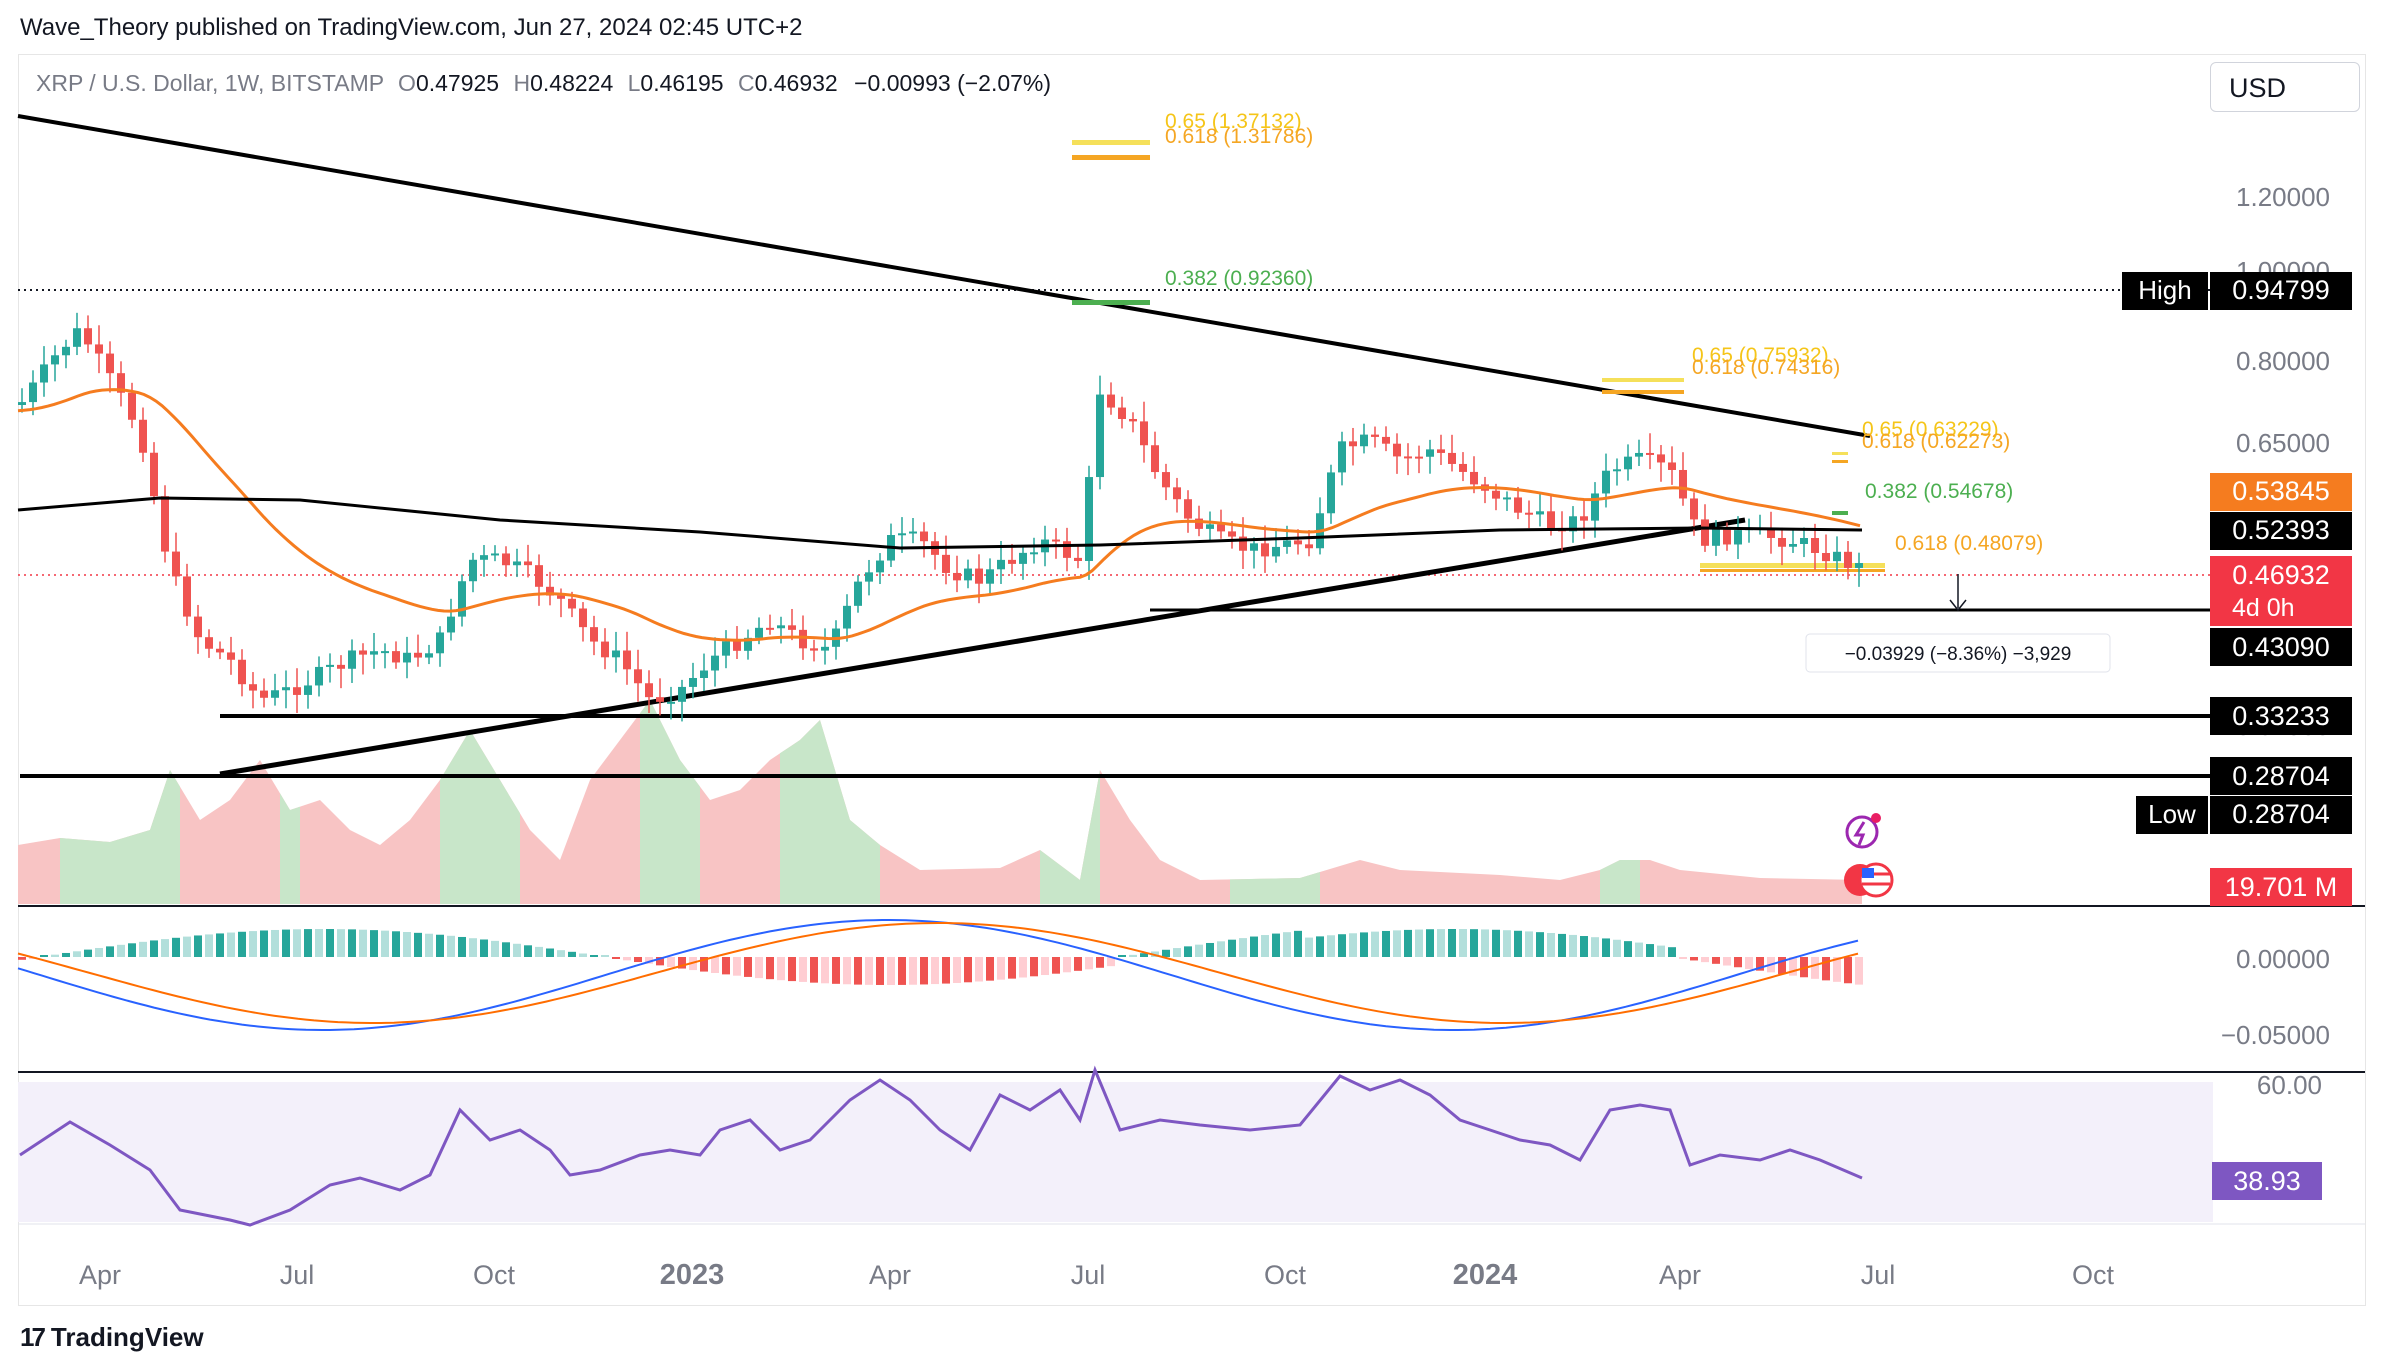  What do you see at coordinates (2281, 814) in the screenshot?
I see `low-badge-value: 0.28704` at bounding box center [2281, 814].